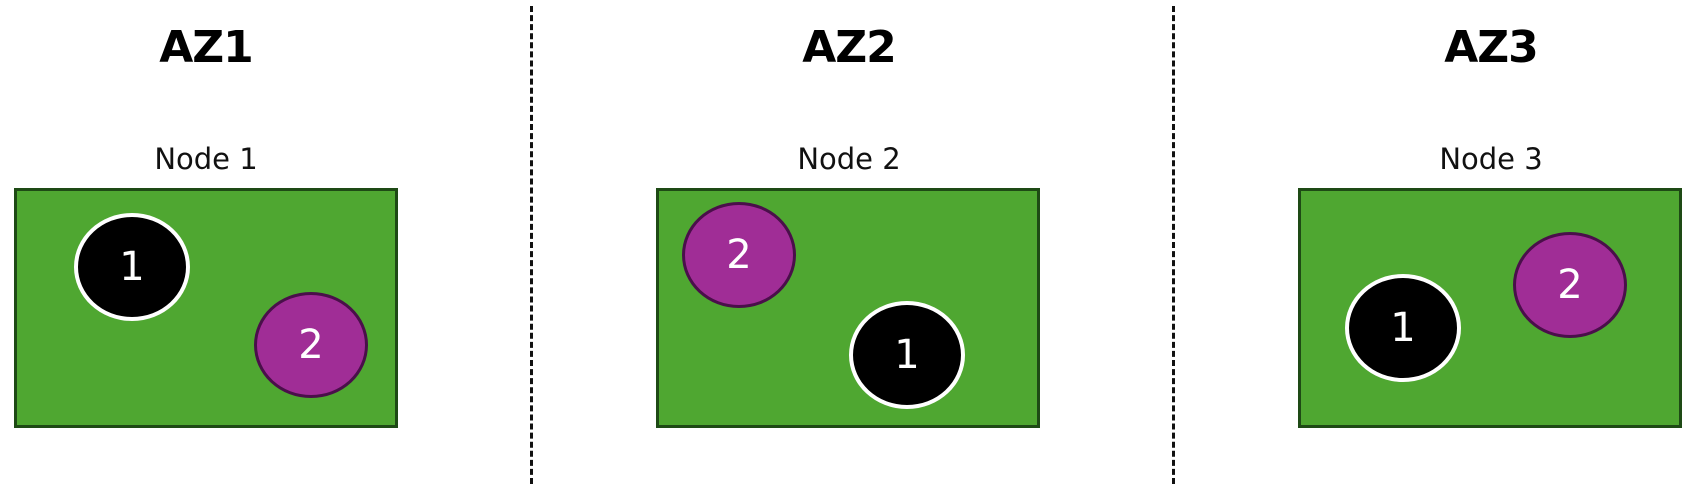 This screenshot has width=1693, height=490. I want to click on node-box: 2 1, so click(848, 308).